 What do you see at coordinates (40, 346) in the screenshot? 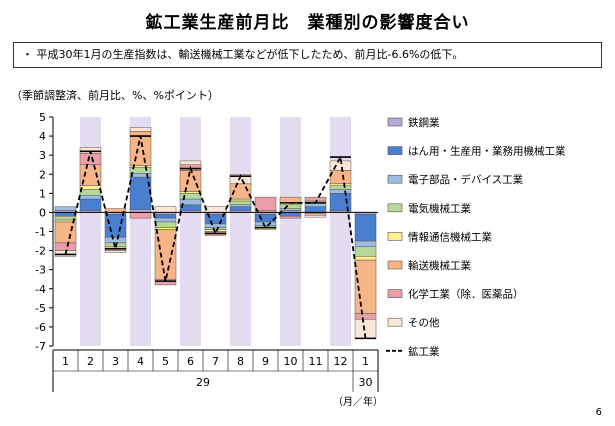
I see `y-tick-label: -7` at bounding box center [40, 346].